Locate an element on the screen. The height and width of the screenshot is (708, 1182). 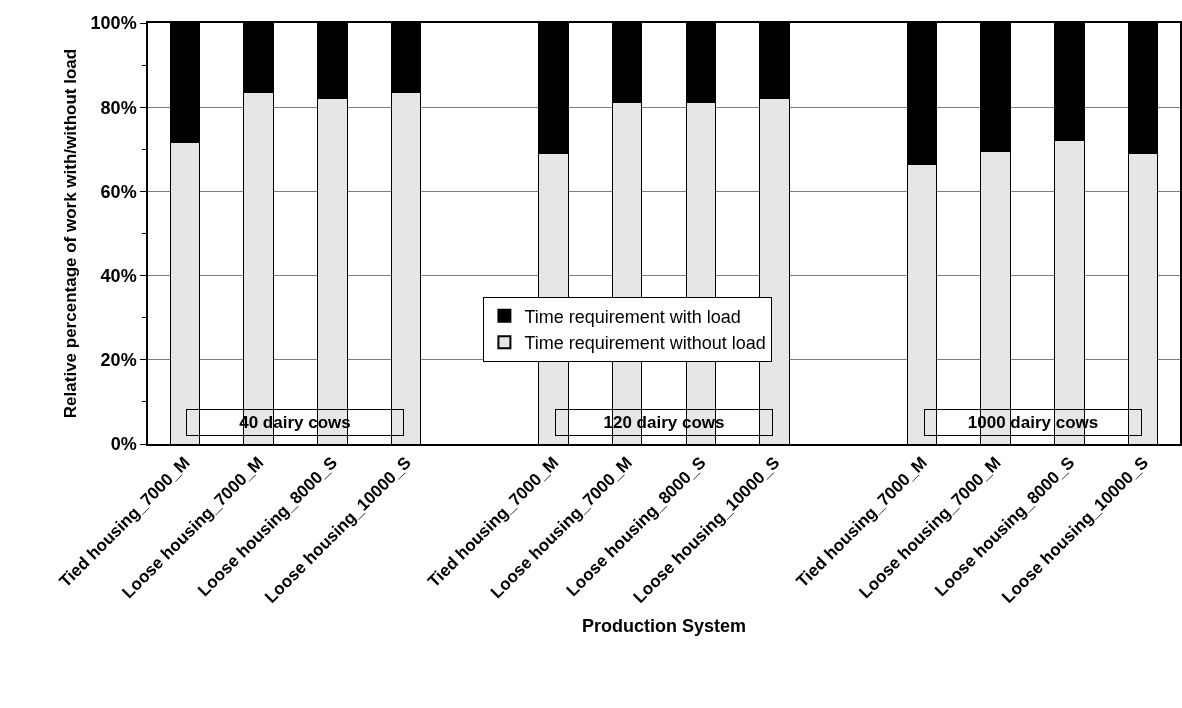
y-axis-title: Relative percentage of work with/without load is located at coordinates (70, 233).